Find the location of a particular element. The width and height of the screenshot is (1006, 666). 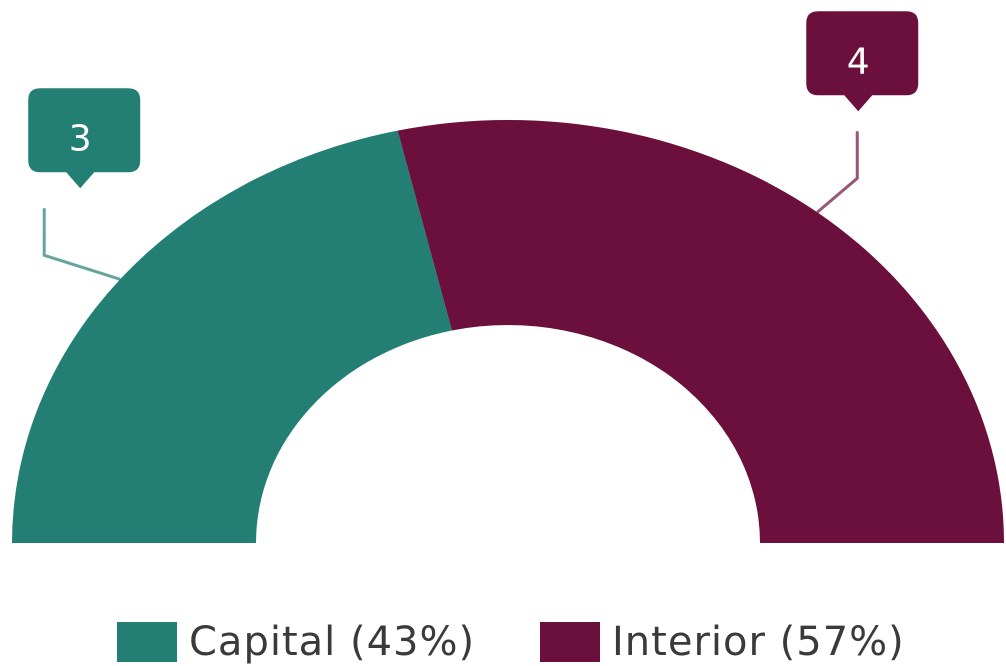

data-label: 3 is located at coordinates (80, 138).